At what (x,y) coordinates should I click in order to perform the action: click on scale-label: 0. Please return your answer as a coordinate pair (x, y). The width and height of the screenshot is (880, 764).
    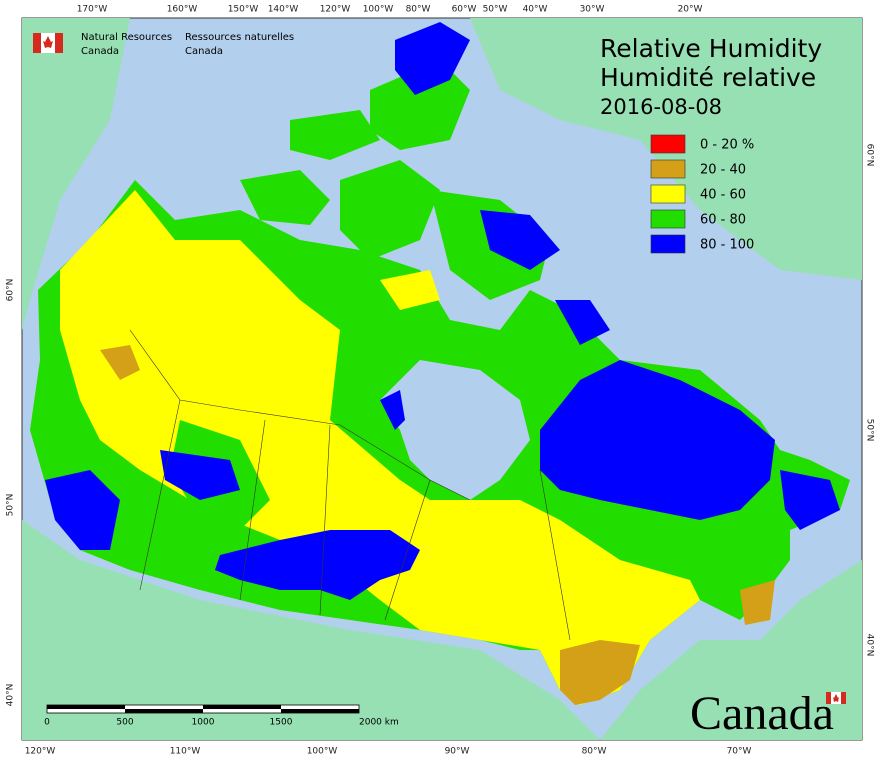
    Looking at the image, I should click on (47, 723).